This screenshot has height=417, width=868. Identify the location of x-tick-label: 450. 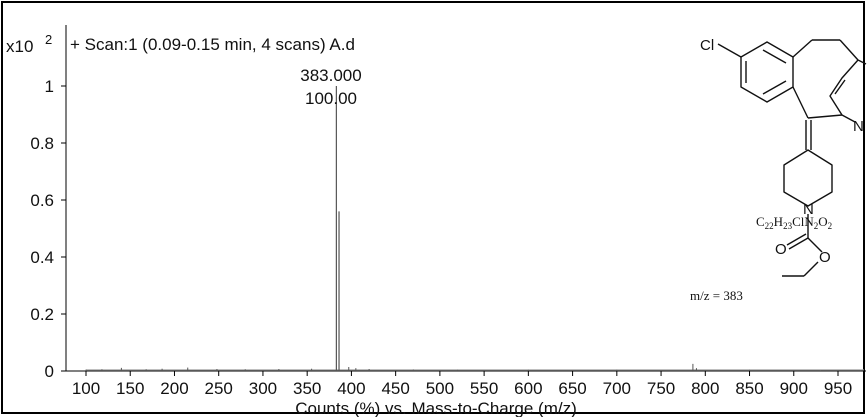
(395, 388).